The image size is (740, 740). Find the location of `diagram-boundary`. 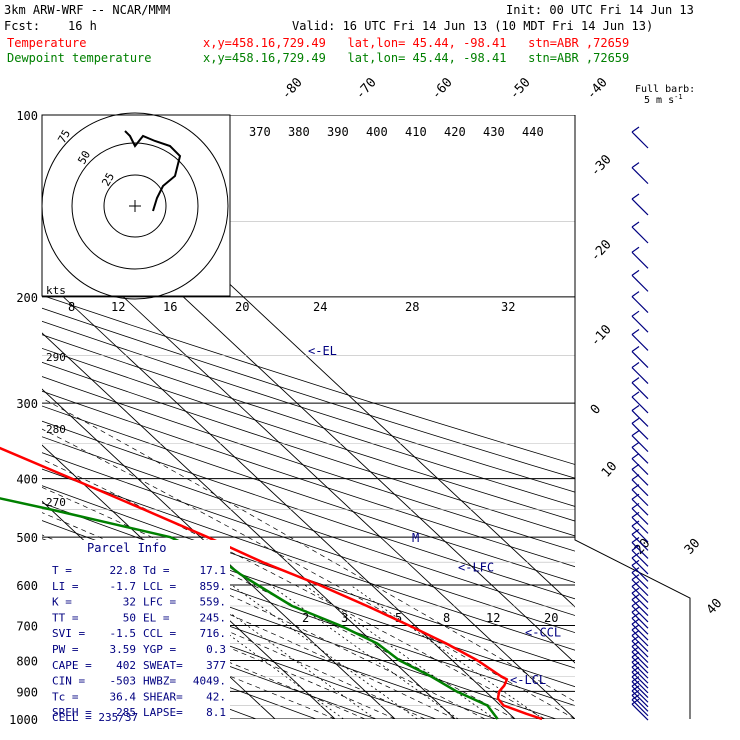

diagram-boundary is located at coordinates (632, 417).